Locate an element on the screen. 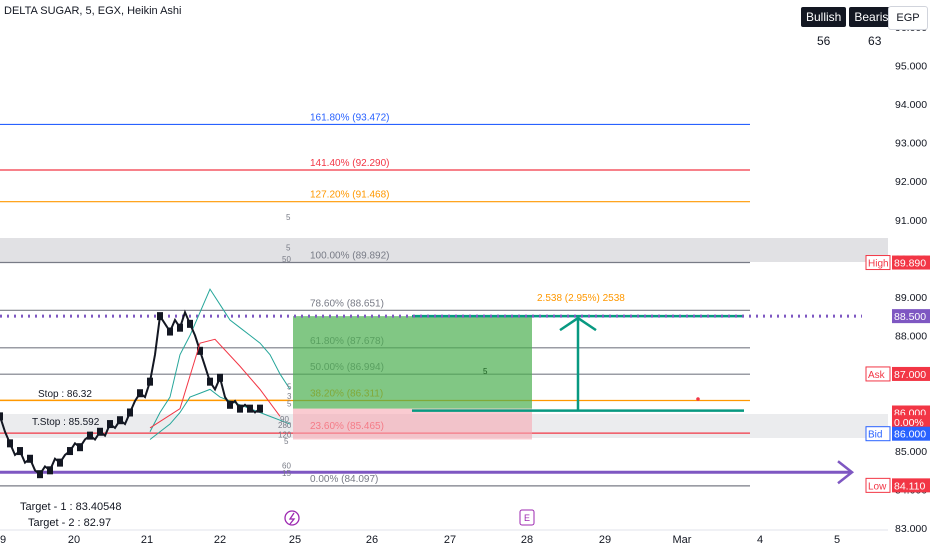 This screenshot has height=550, width=932. event-e-text: E is located at coordinates (527, 518).